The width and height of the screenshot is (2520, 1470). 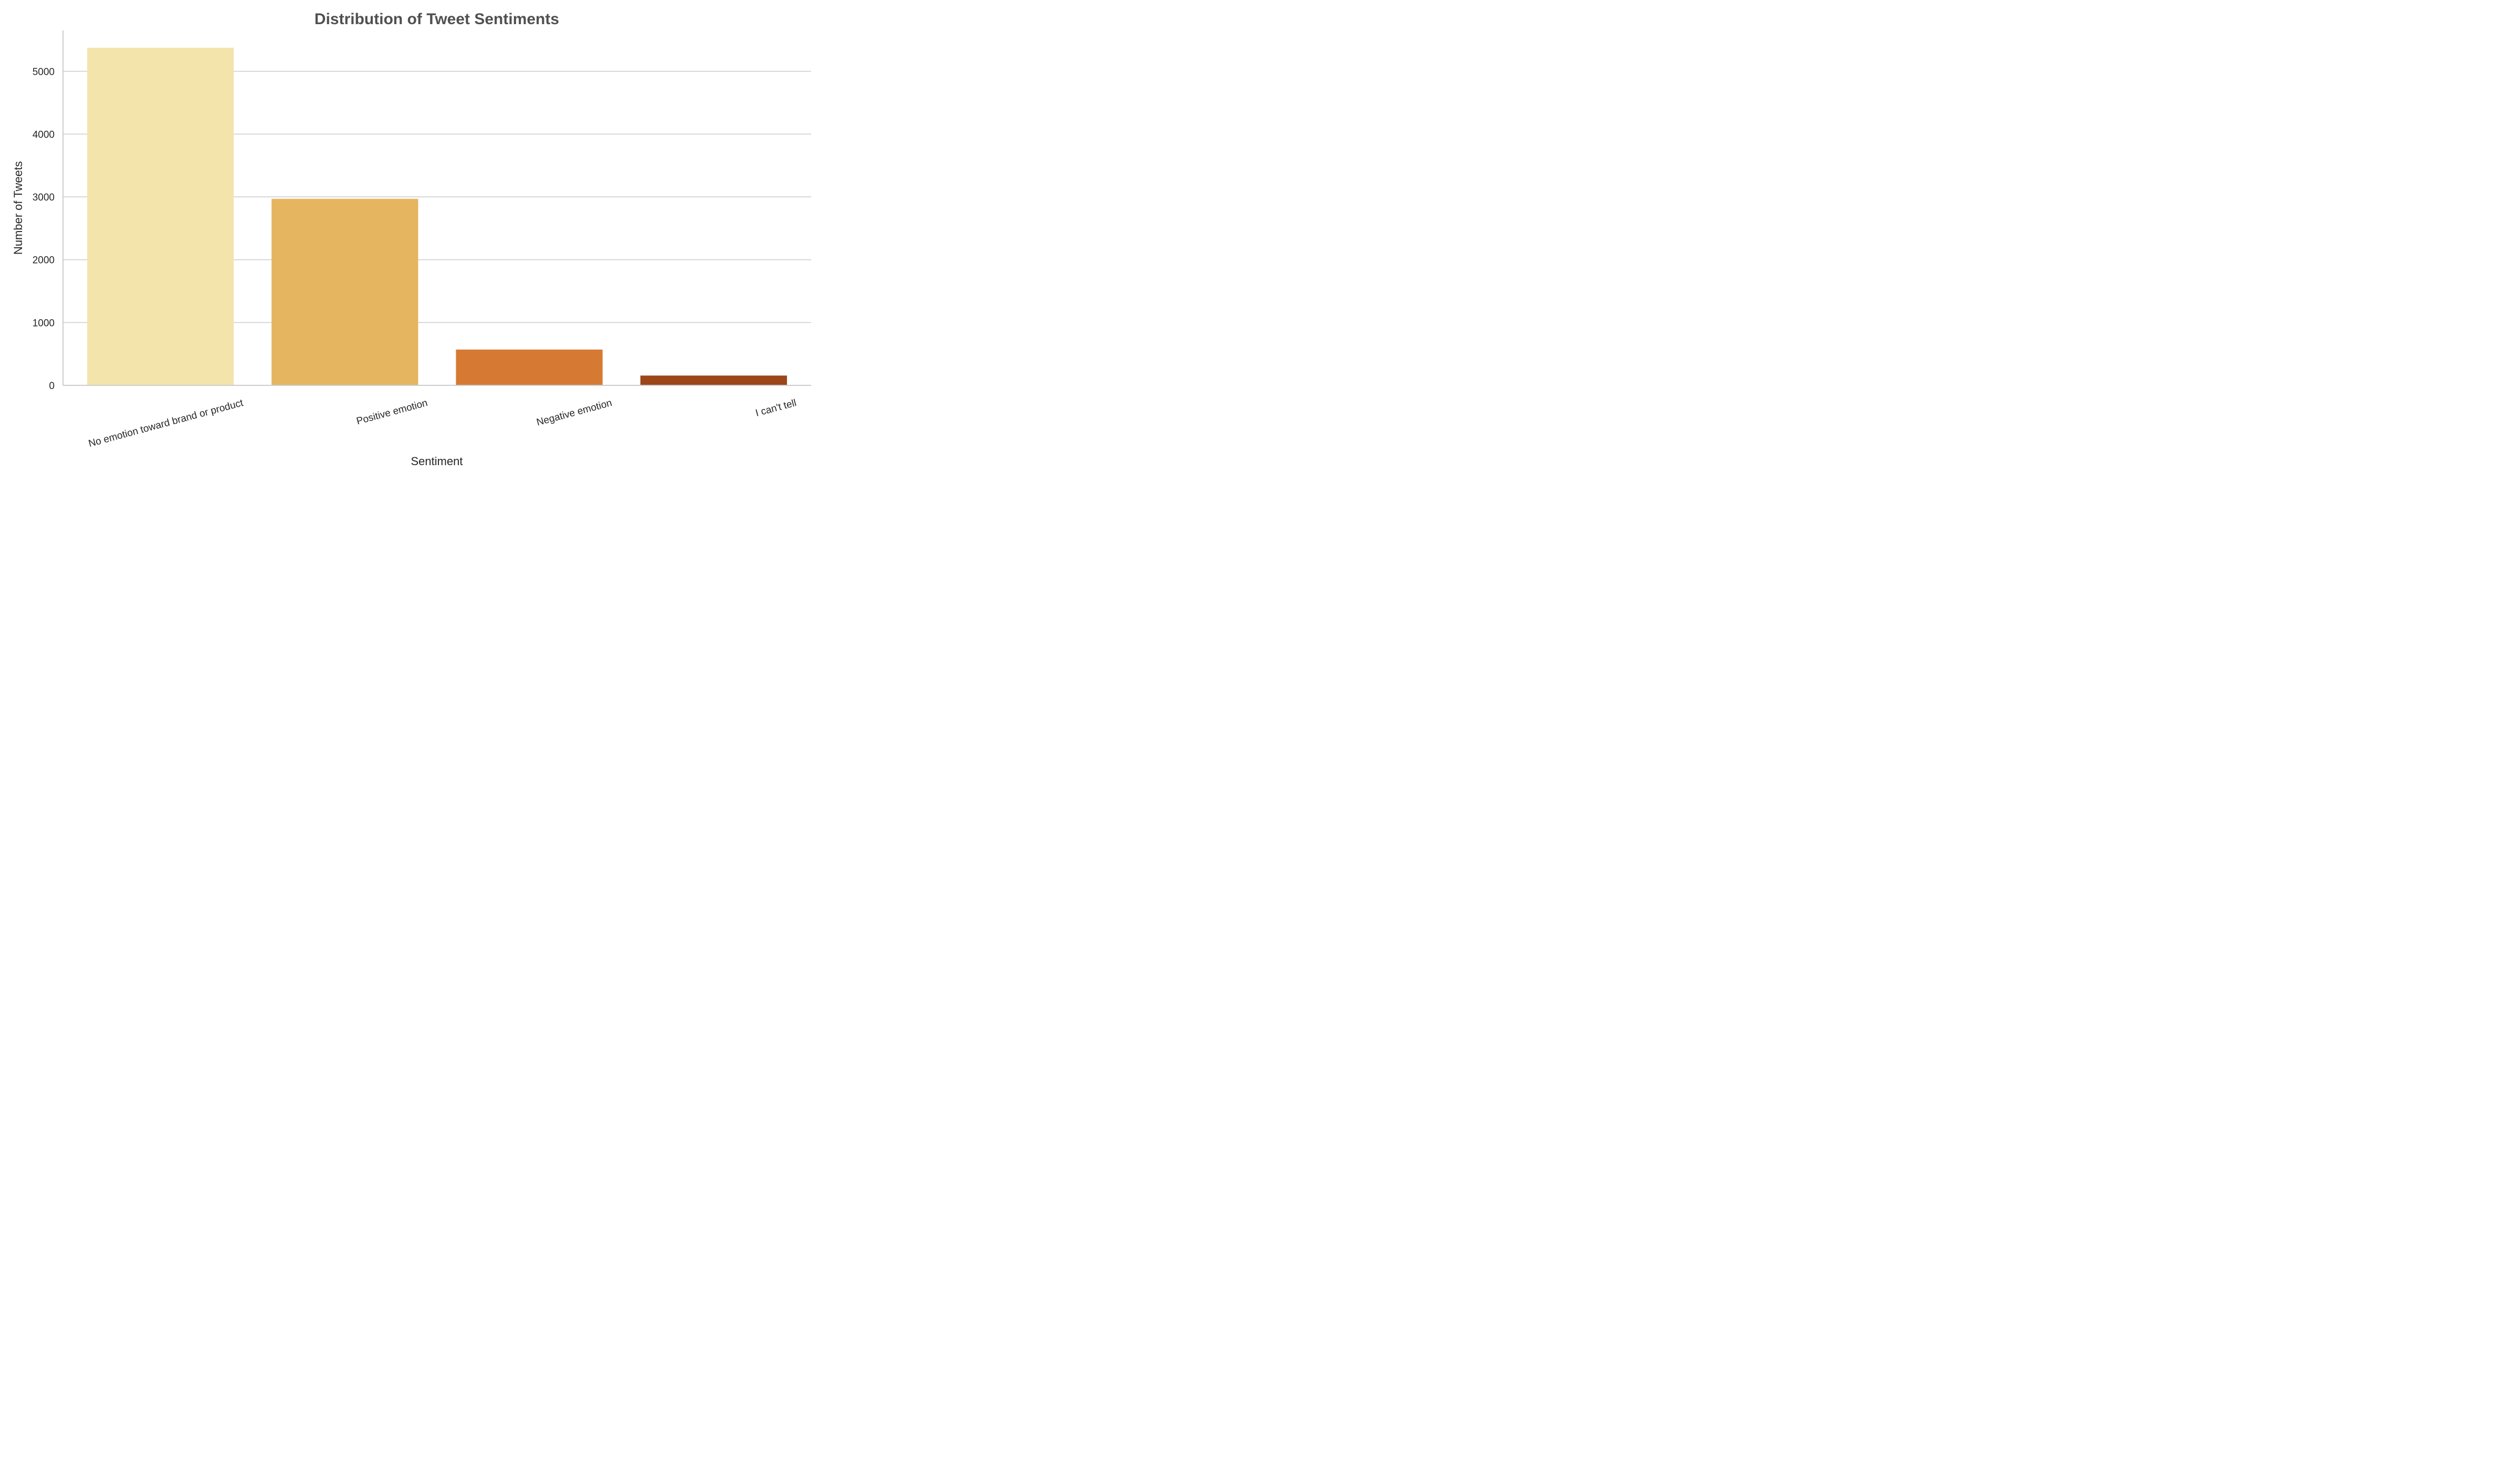 What do you see at coordinates (44, 229) in the screenshot?
I see `y-tick-labels: 0 1000 2000 3000 4000 5000` at bounding box center [44, 229].